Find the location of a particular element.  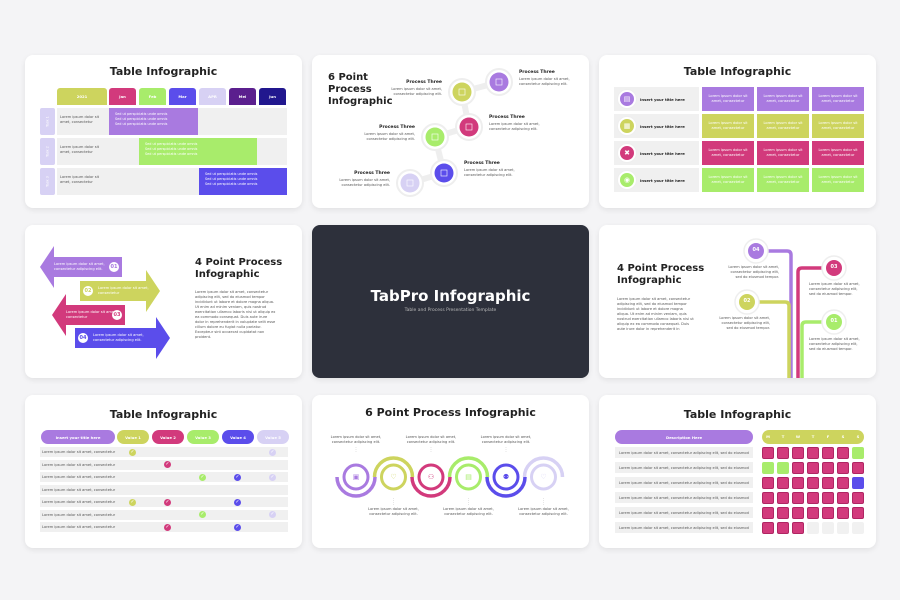

team-icon: ⚇ is located at coordinates (431, 477).